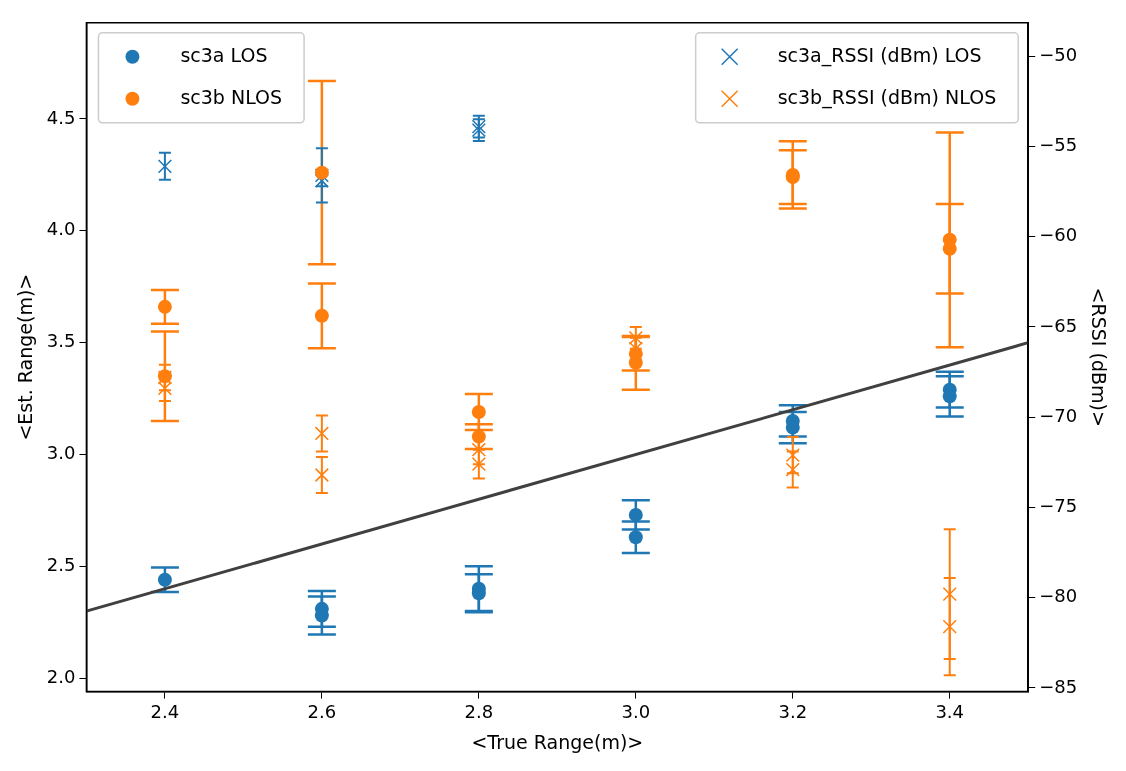  I want to click on y2-tick-label: −80, so click(1058, 596).